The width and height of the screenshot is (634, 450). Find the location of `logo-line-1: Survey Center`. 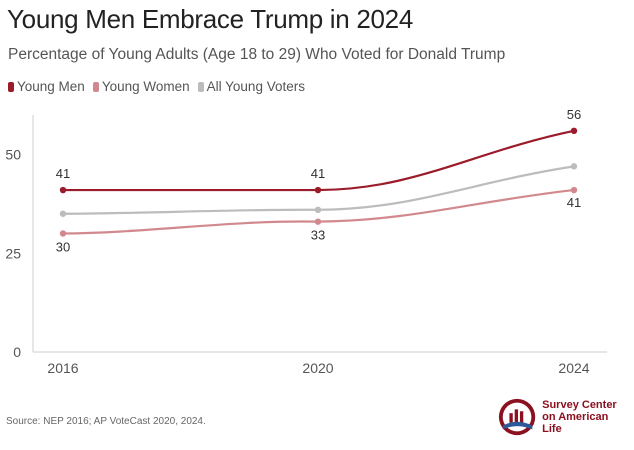

logo-line-1: Survey Center is located at coordinates (579, 405).